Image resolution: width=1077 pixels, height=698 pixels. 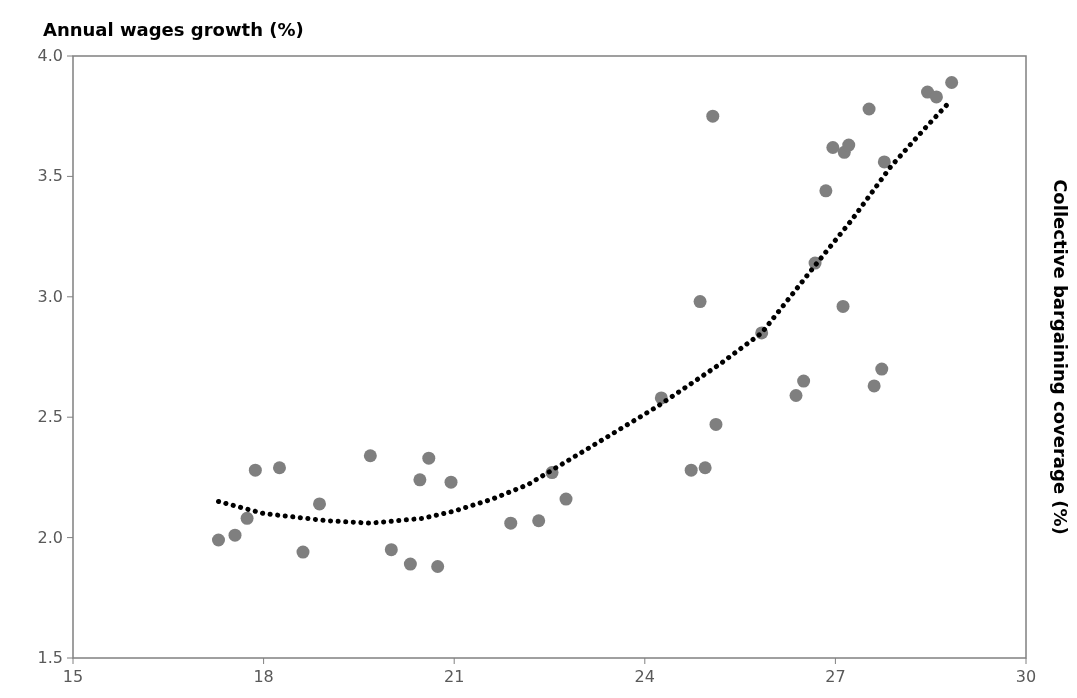 I want to click on x-tick-label: 18, so click(x=263, y=676).